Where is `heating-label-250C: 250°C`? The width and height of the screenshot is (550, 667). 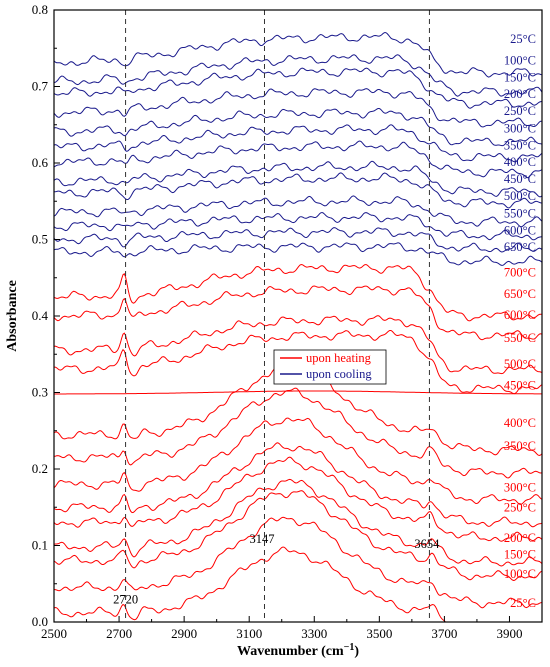
heating-label-250C: 250°C is located at coordinates (520, 507).